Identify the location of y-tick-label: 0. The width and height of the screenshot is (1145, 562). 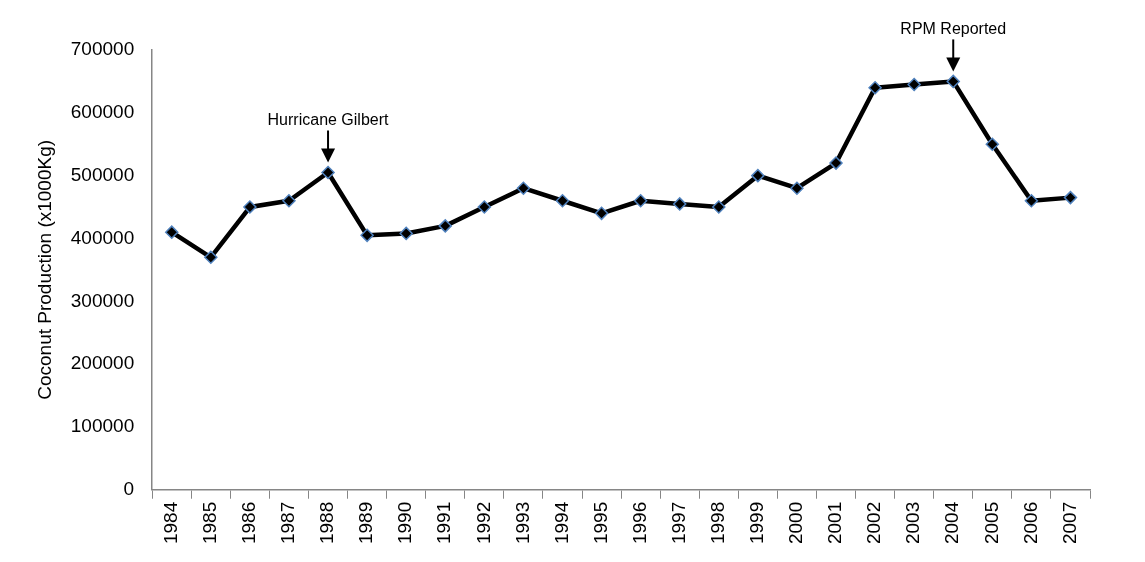
(129, 488).